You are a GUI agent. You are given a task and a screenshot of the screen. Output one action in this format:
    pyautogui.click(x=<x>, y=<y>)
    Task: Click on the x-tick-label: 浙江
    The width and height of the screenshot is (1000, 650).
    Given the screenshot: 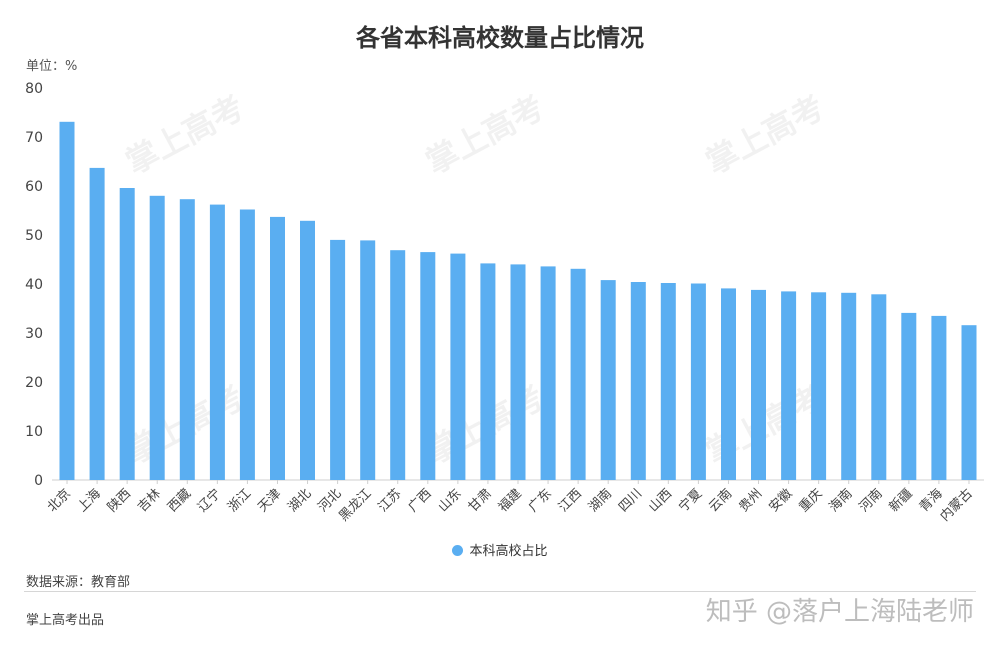 What is the action you would take?
    pyautogui.click(x=239, y=500)
    